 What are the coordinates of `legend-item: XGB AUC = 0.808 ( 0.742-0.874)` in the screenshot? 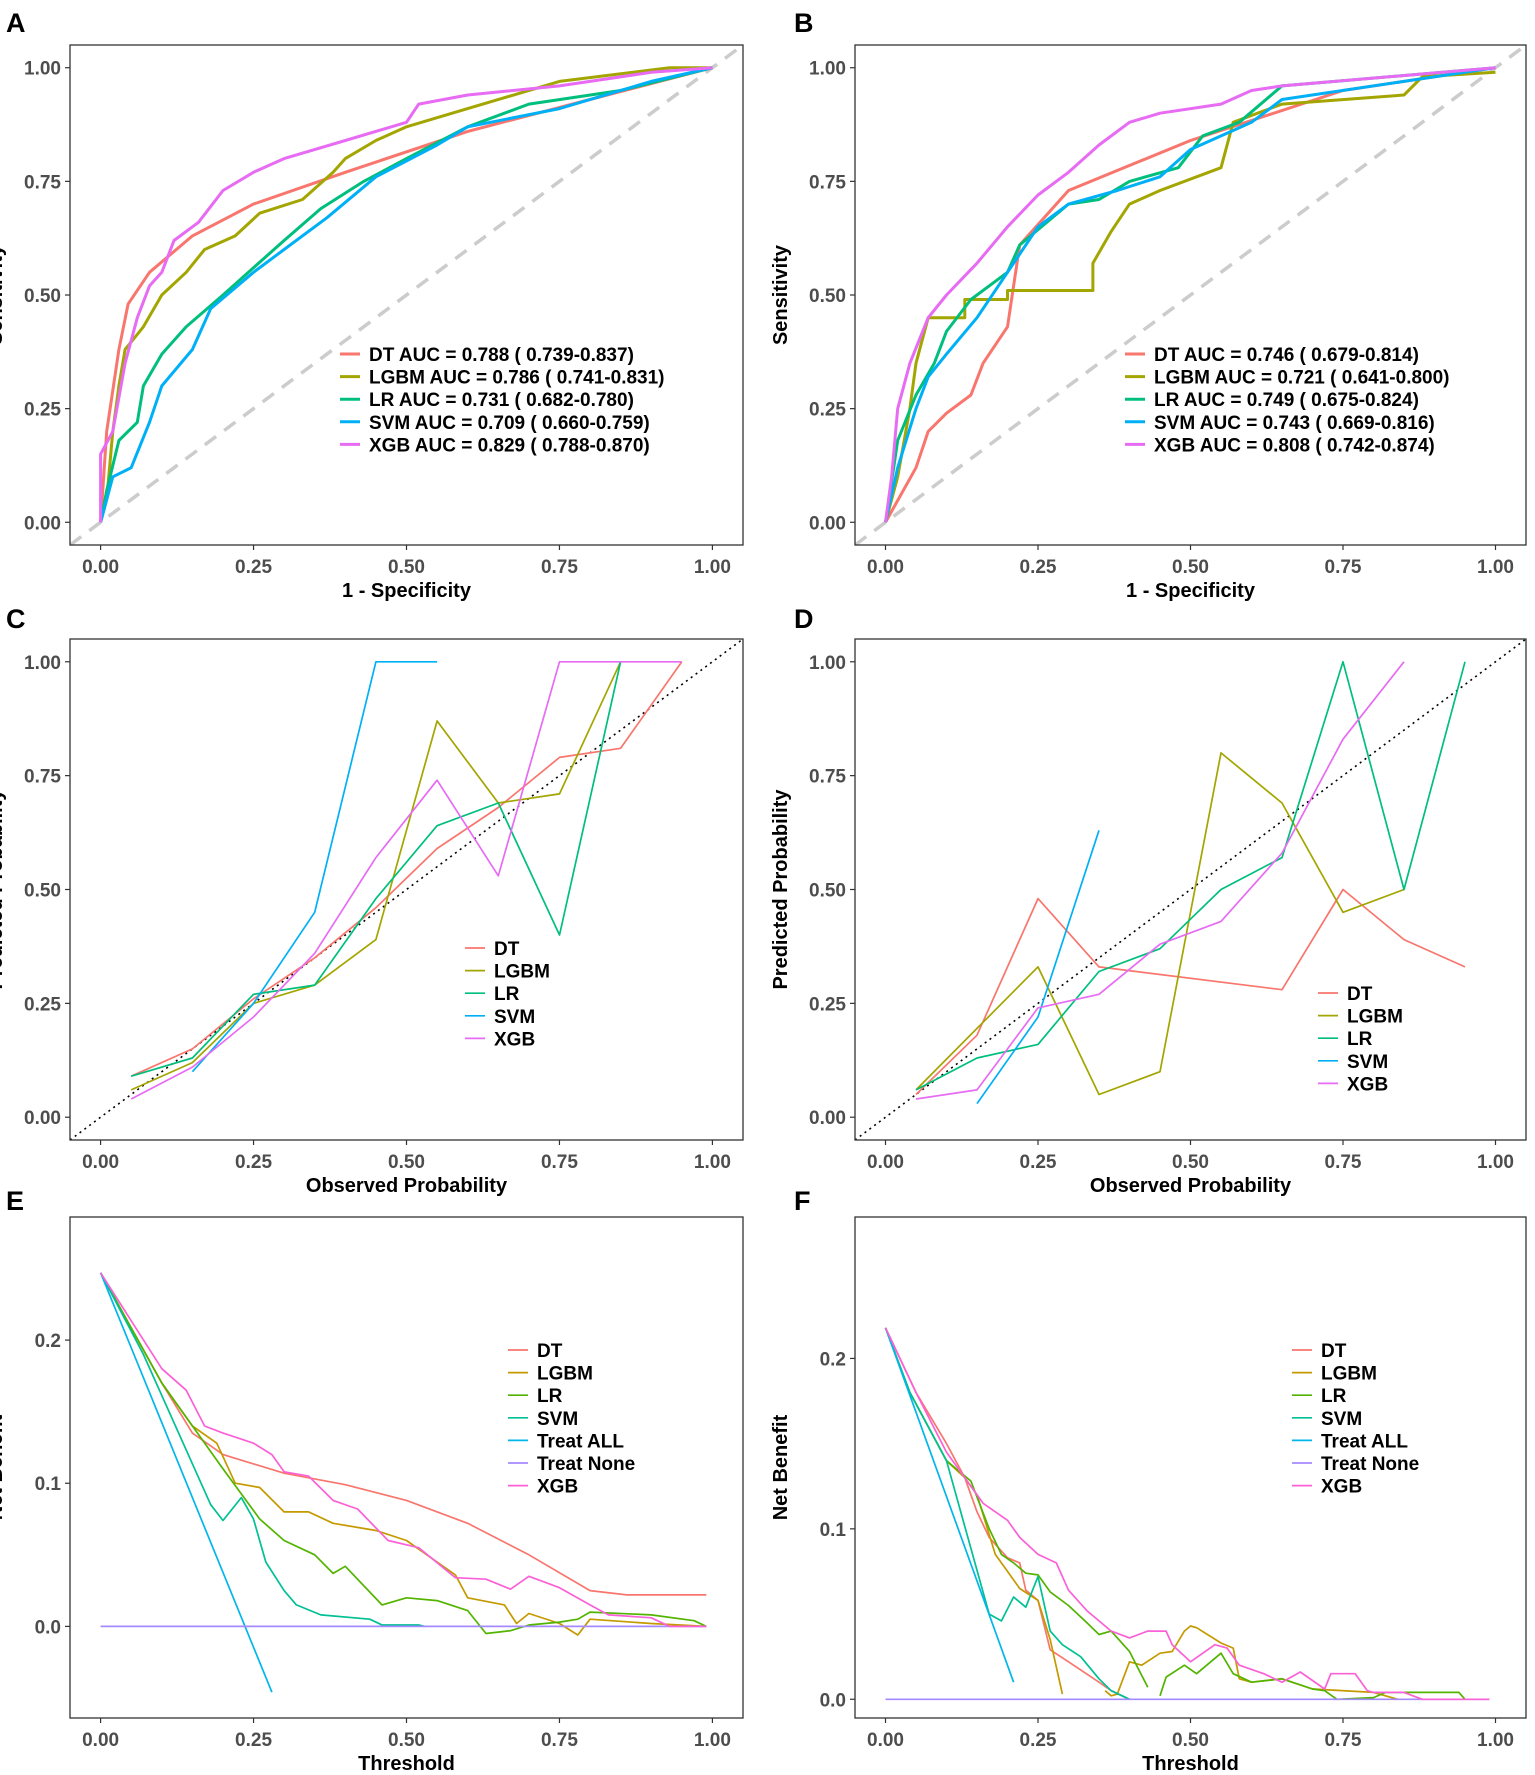 It's located at (1280, 445).